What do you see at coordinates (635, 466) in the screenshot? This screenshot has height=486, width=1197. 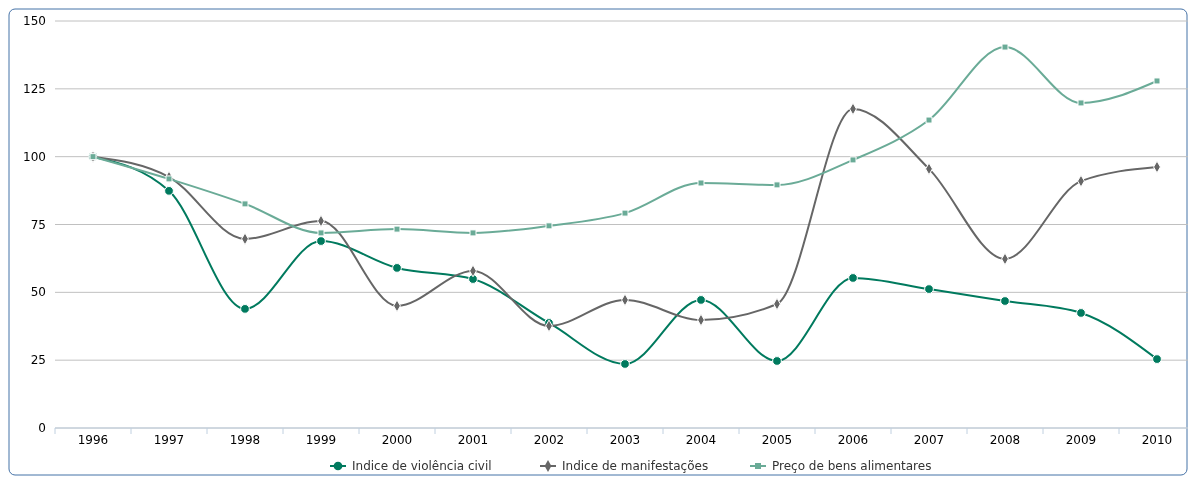 I see `legend-label: Indice de manifestações` at bounding box center [635, 466].